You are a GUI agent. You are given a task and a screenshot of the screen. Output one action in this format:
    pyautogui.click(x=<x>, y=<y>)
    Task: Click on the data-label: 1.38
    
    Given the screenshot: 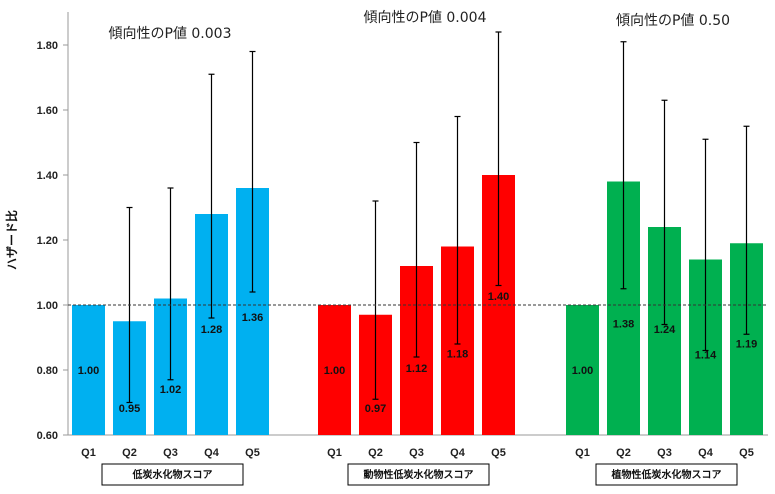 What is the action you would take?
    pyautogui.click(x=623, y=325)
    